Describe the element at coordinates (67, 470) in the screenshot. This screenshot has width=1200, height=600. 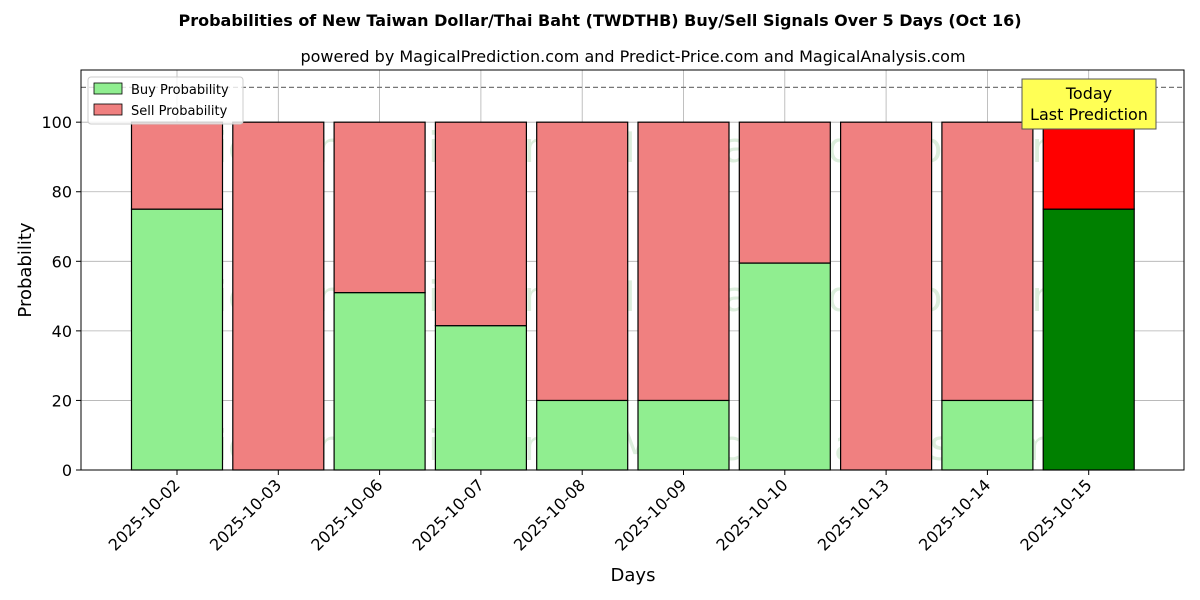
I see `y-tick-label: 0` at that location.